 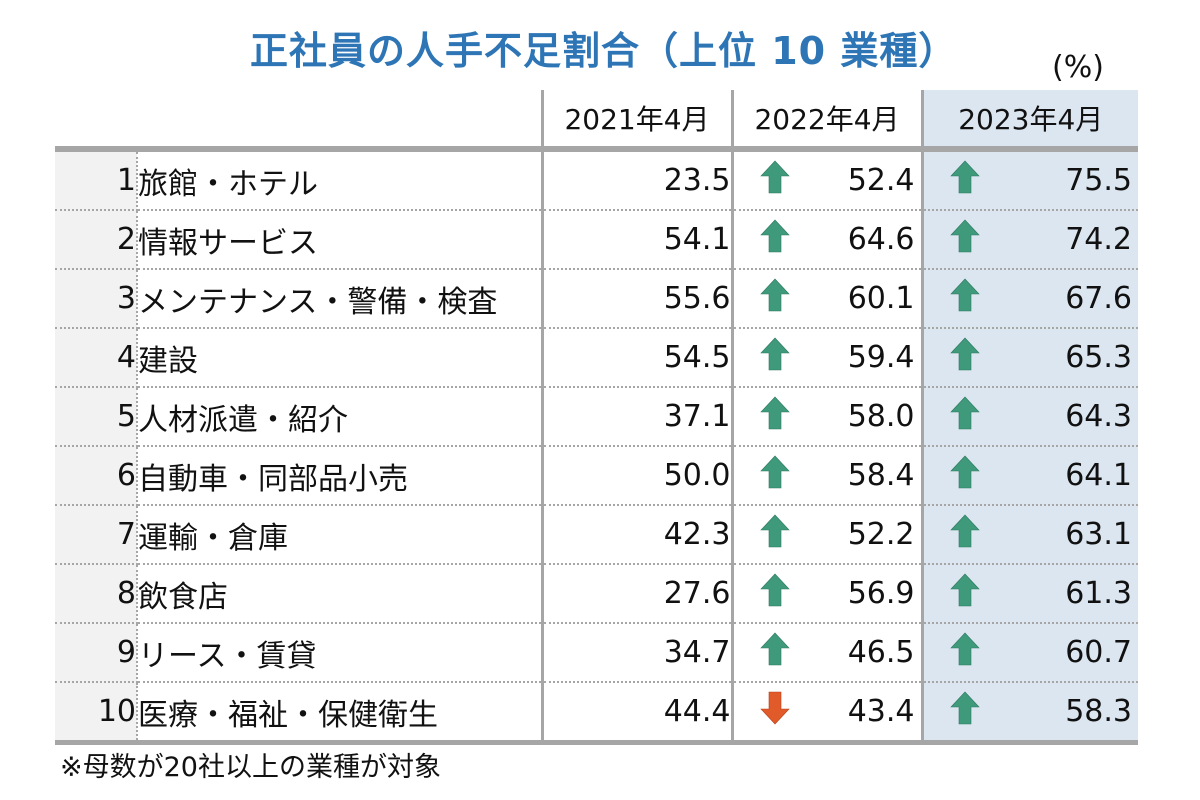 I want to click on value-2021-cell: 54.5, so click(x=636, y=358).